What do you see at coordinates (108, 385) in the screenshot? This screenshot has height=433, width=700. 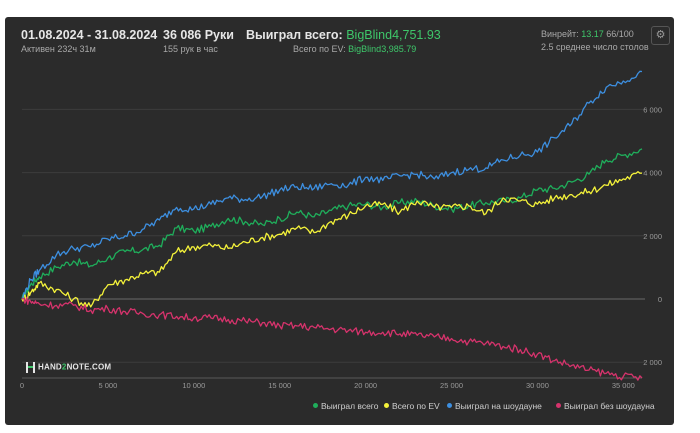 I see `x-tick-label: 5 000` at bounding box center [108, 385].